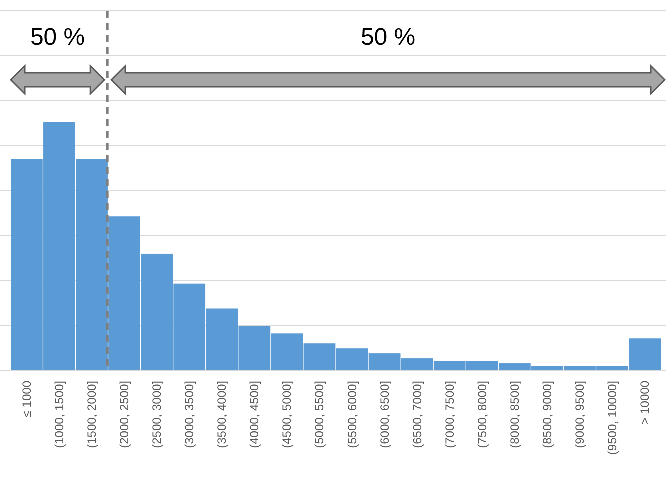 This screenshot has height=483, width=666. What do you see at coordinates (515, 414) in the screenshot?
I see `x-tick-label: (8000, 8500]` at bounding box center [515, 414].